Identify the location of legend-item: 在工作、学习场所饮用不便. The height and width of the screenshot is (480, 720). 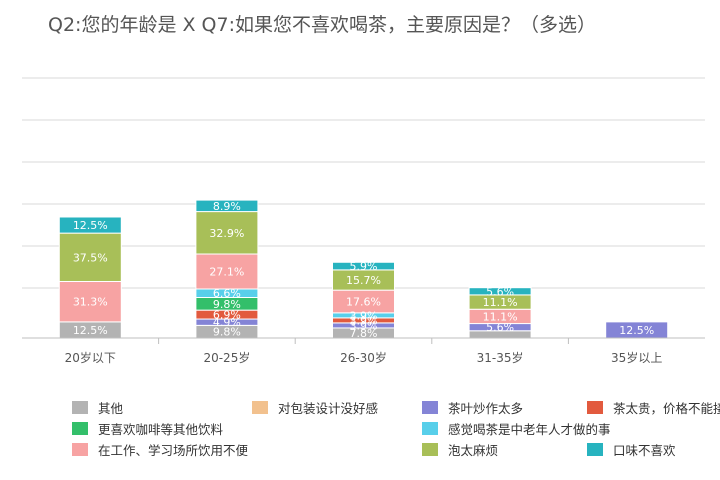
(160, 449).